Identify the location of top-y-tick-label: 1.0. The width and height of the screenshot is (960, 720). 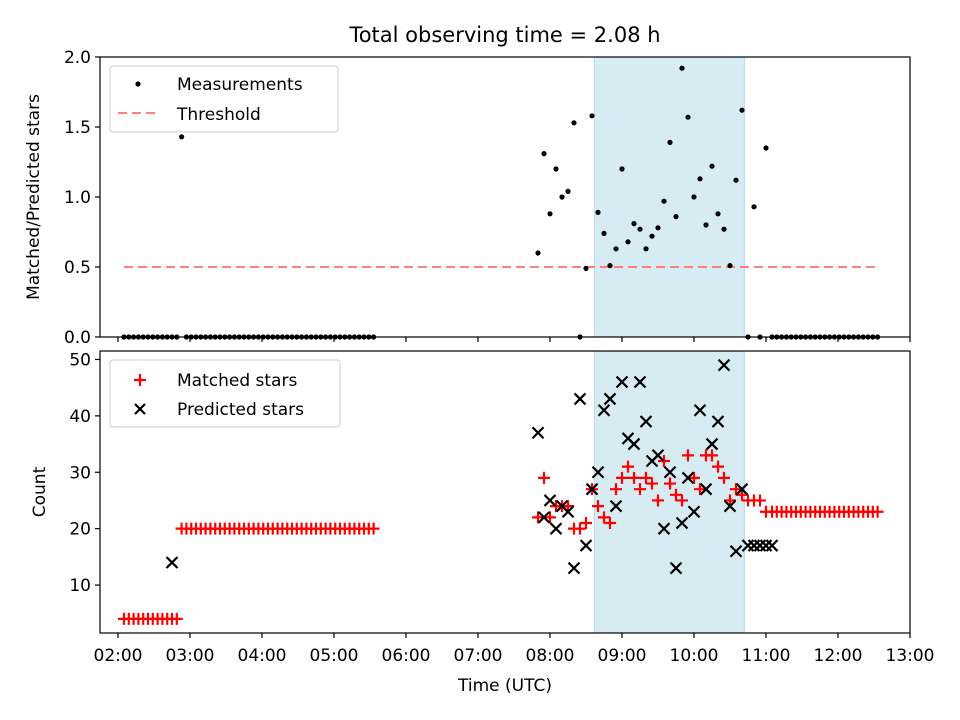
(77, 198).